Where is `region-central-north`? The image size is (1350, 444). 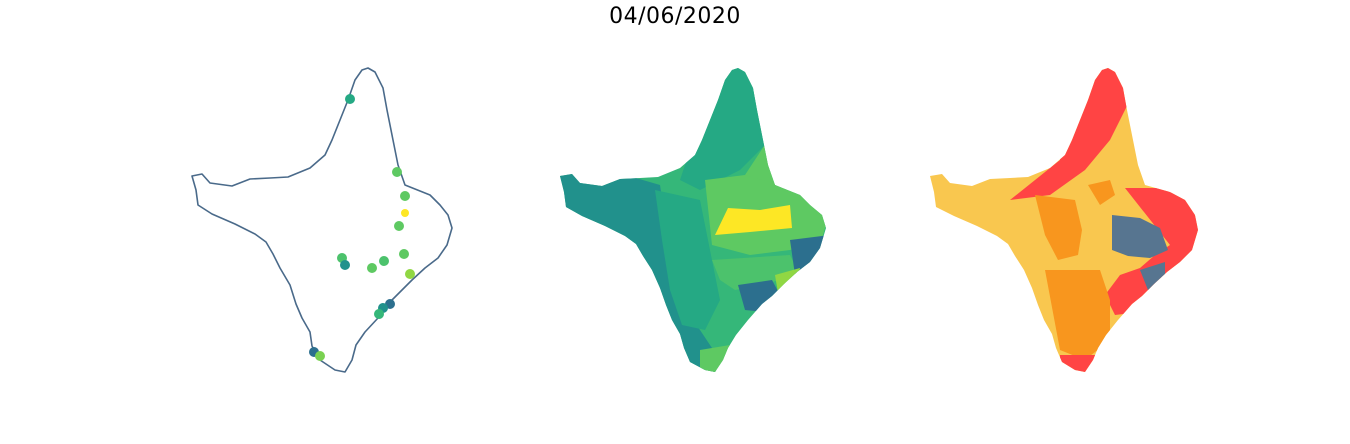
region-central-north is located at coordinates (1101, 192).